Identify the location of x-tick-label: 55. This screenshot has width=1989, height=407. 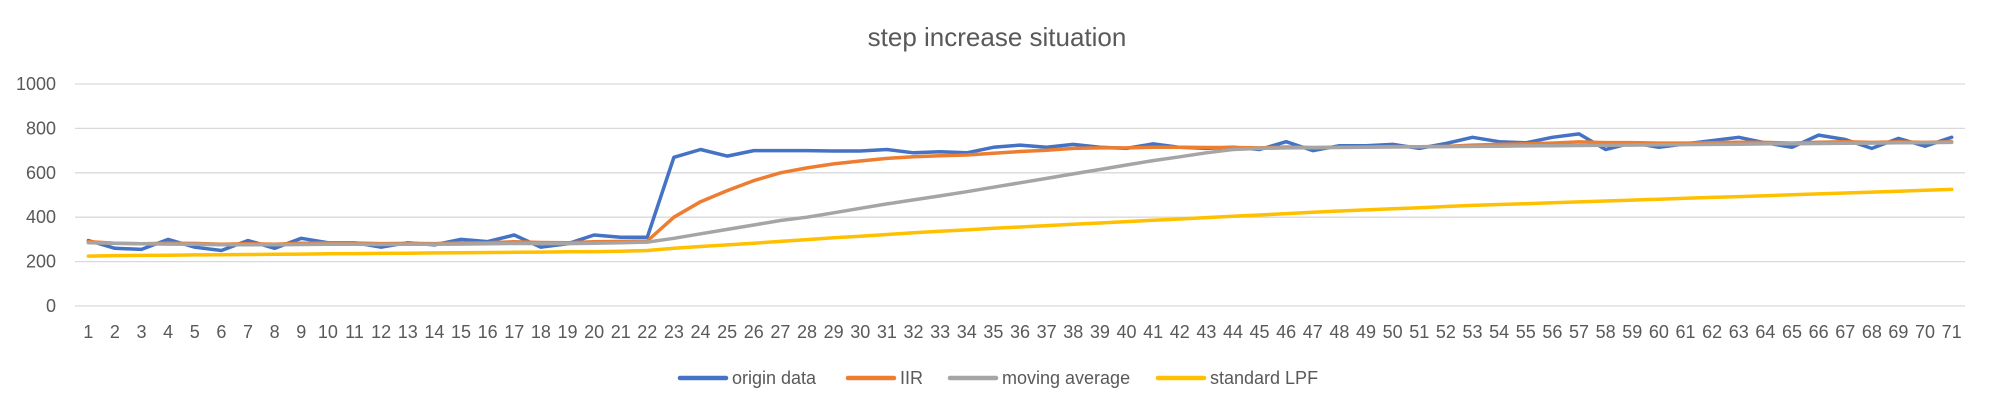
(1526, 332).